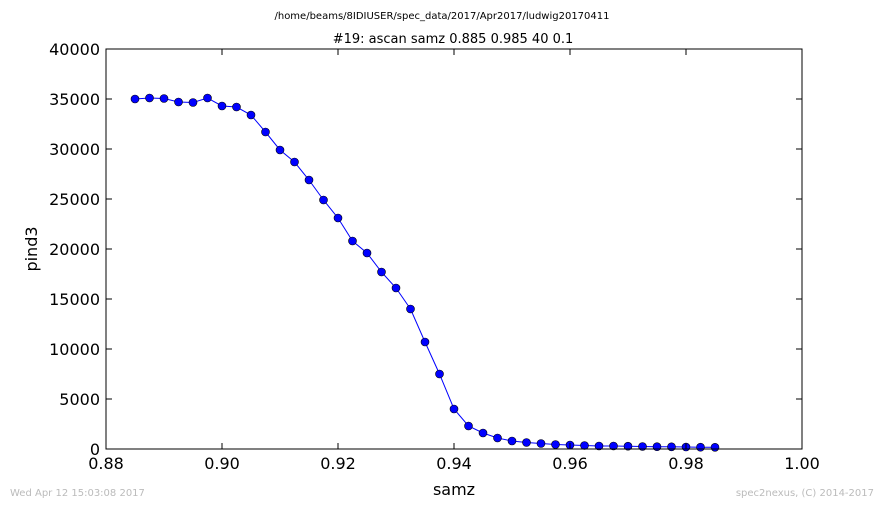  I want to click on y-tick-label: 30000, so click(74, 149).